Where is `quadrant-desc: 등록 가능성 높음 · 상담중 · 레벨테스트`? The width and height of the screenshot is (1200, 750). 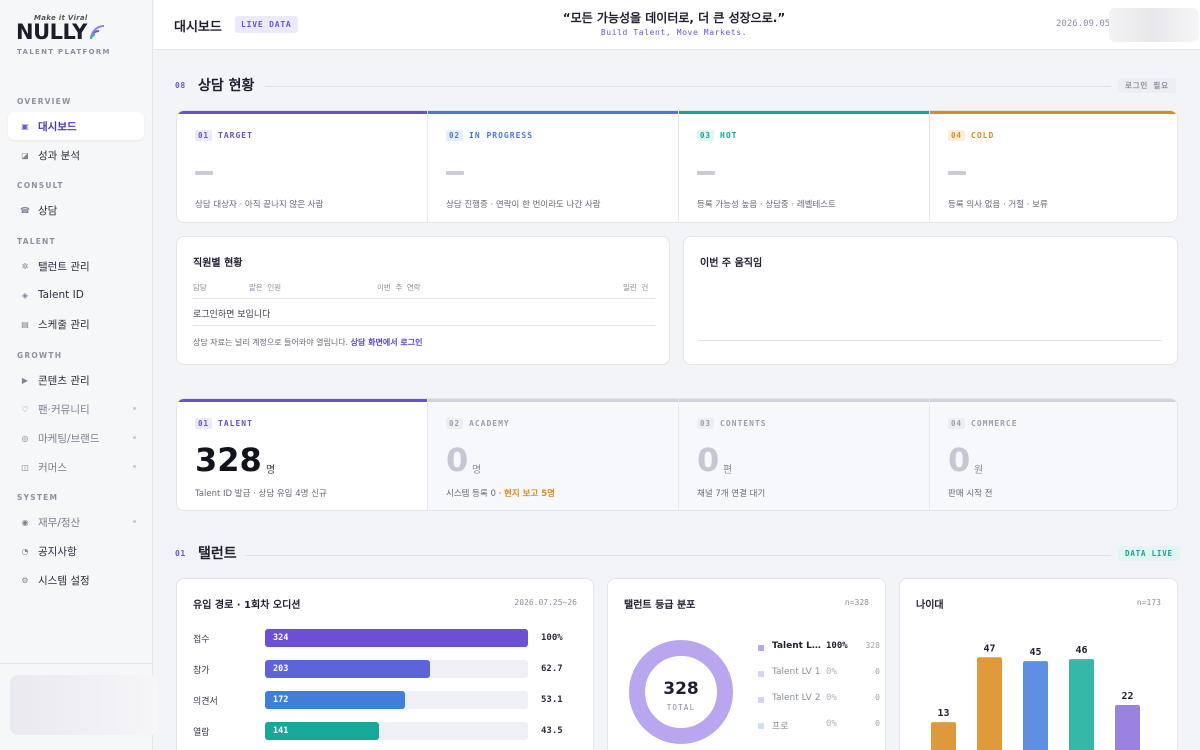
quadrant-desc: 등록 가능성 높음 · 상담중 · 레벨테스트 is located at coordinates (766, 205).